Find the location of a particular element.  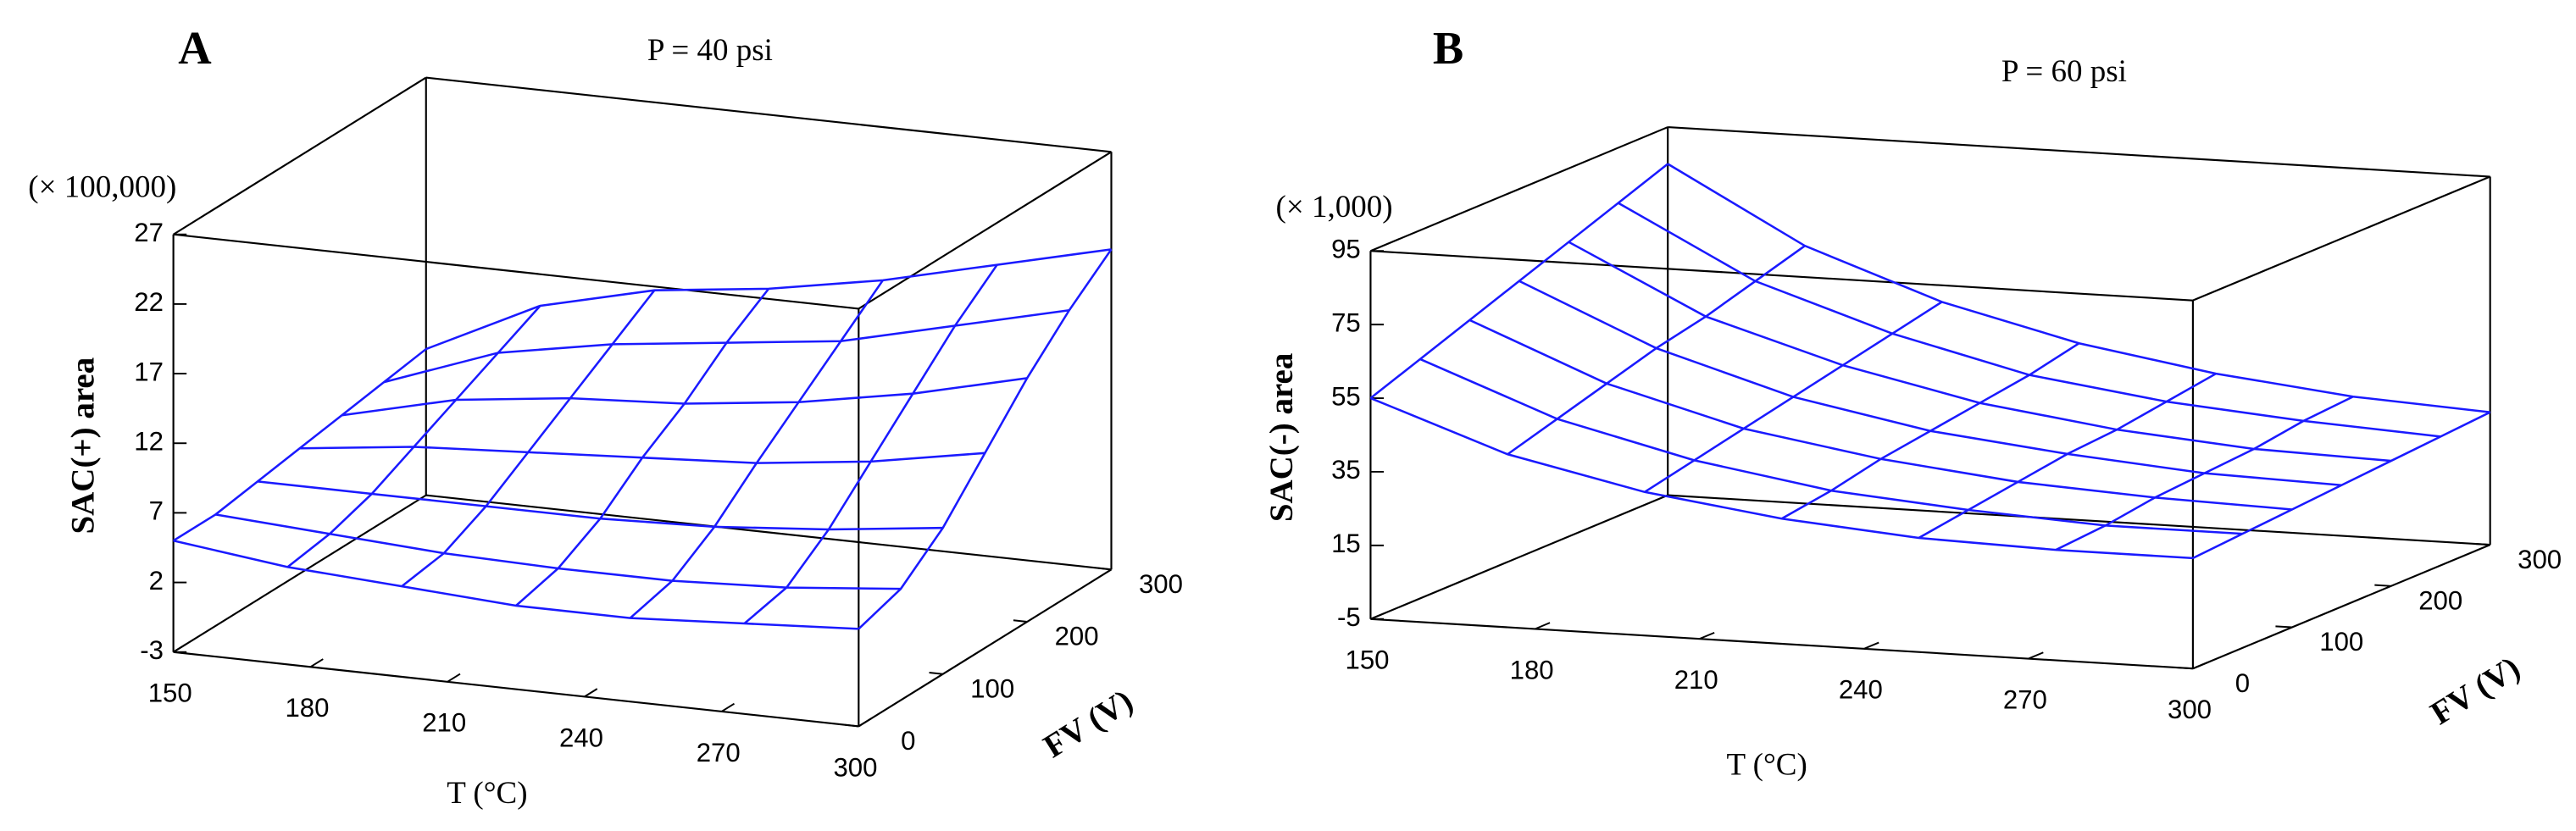

panel-title: P = 60 psi is located at coordinates (2064, 71).